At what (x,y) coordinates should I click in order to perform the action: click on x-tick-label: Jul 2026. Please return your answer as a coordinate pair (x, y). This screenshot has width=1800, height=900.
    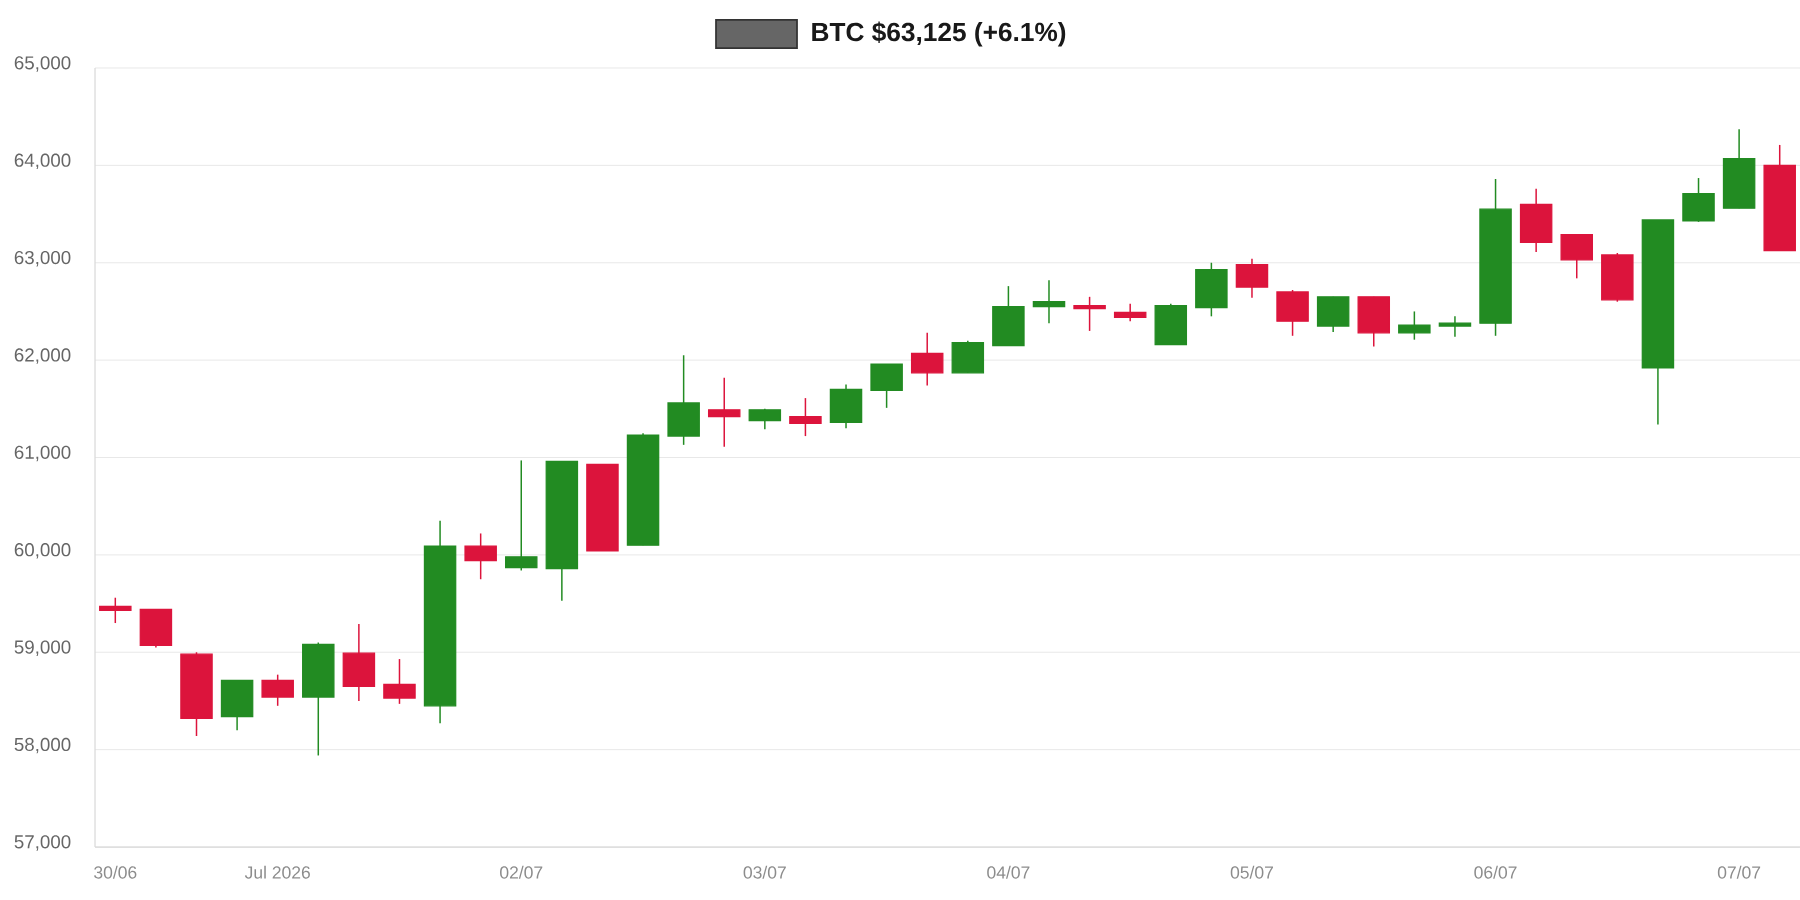
    Looking at the image, I should click on (277, 872).